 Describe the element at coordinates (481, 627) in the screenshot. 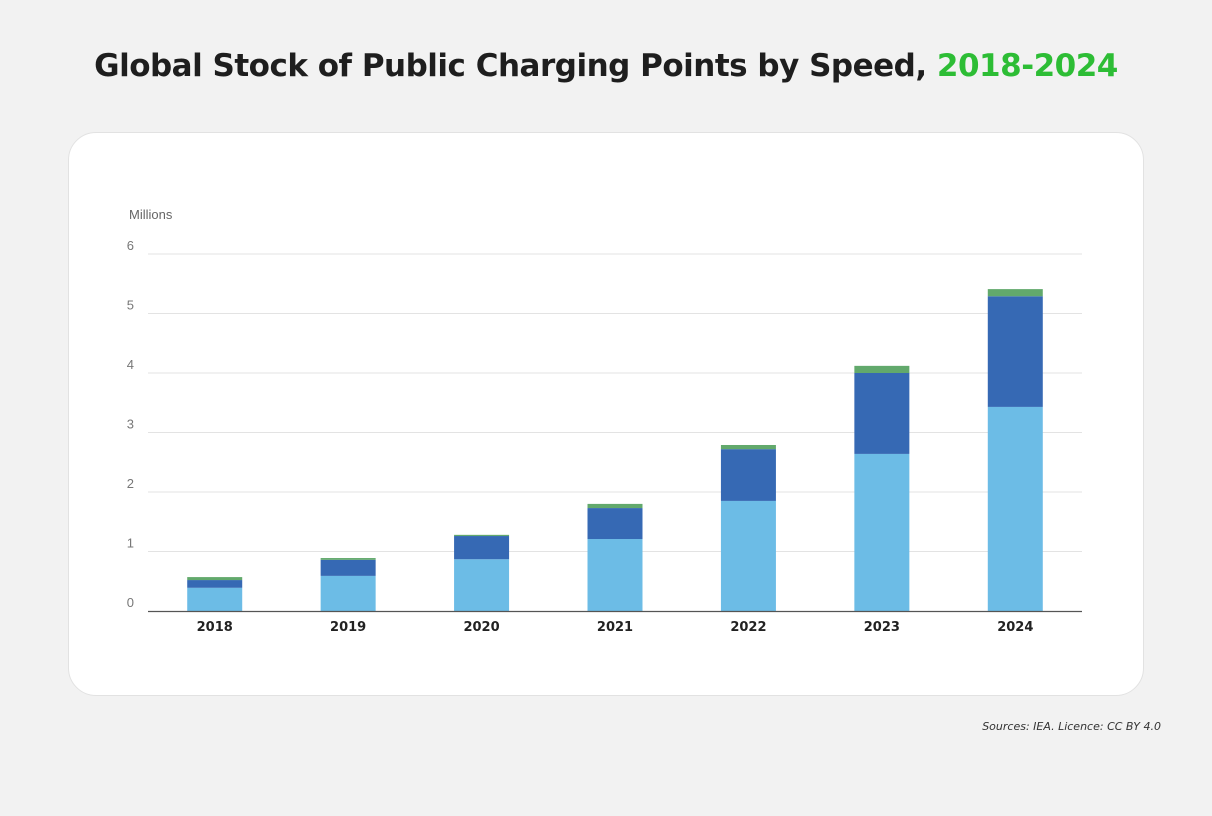

I see `x-tick-label: 2020` at that location.